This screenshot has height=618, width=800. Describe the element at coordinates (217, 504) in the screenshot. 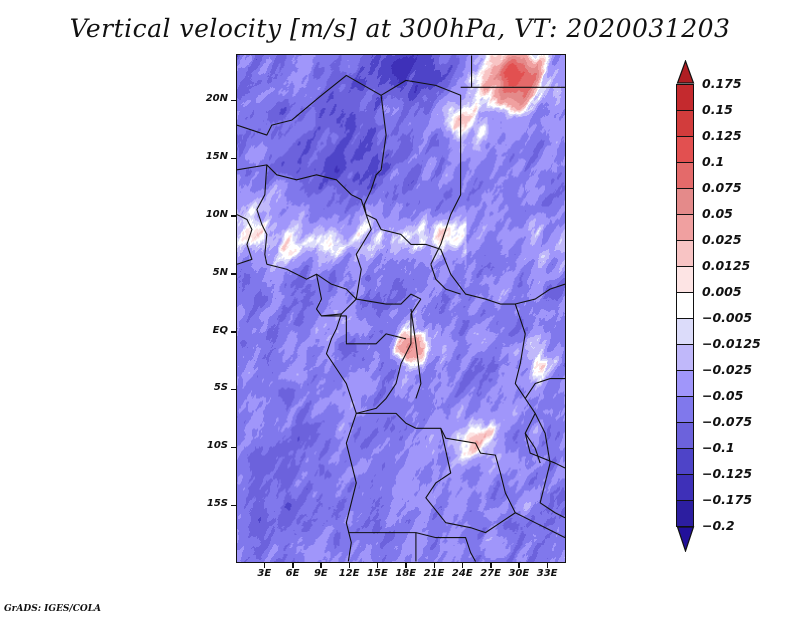

I see `latitude-tick-label: 15S` at that location.